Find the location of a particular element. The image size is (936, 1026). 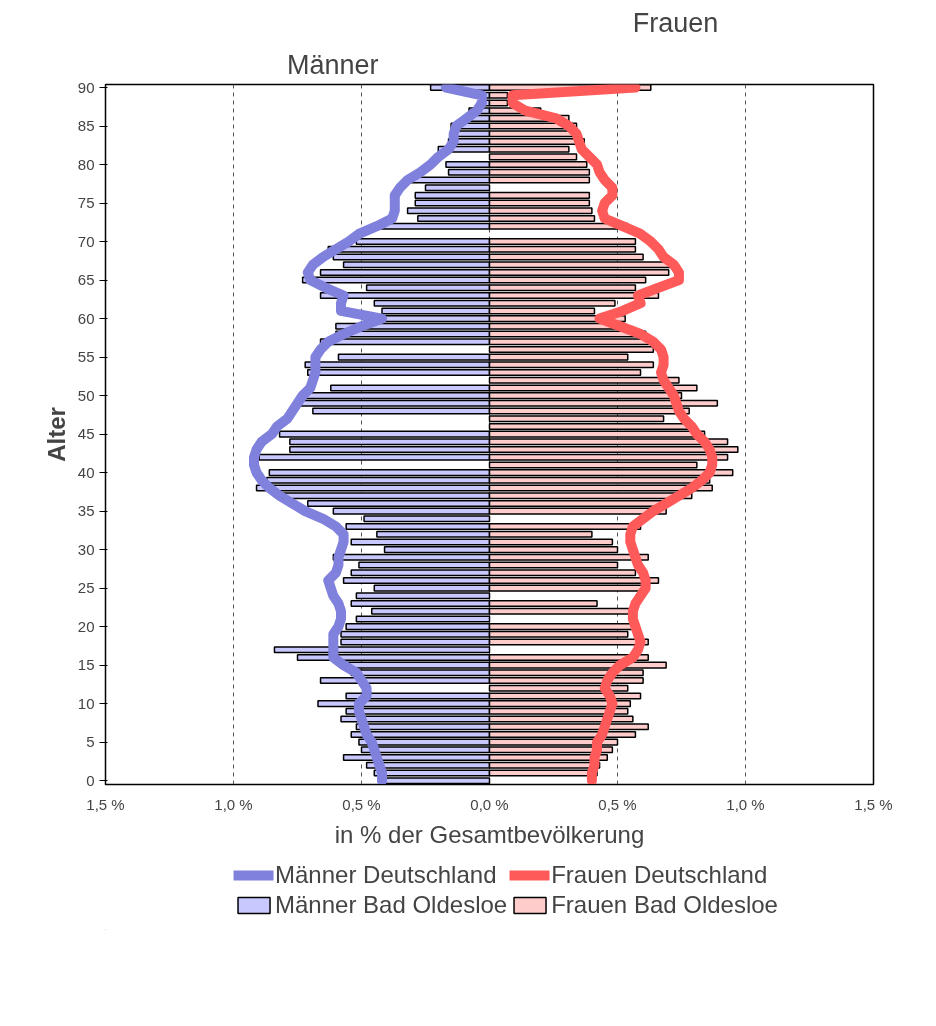

text: Frauen is located at coordinates (675, 22).